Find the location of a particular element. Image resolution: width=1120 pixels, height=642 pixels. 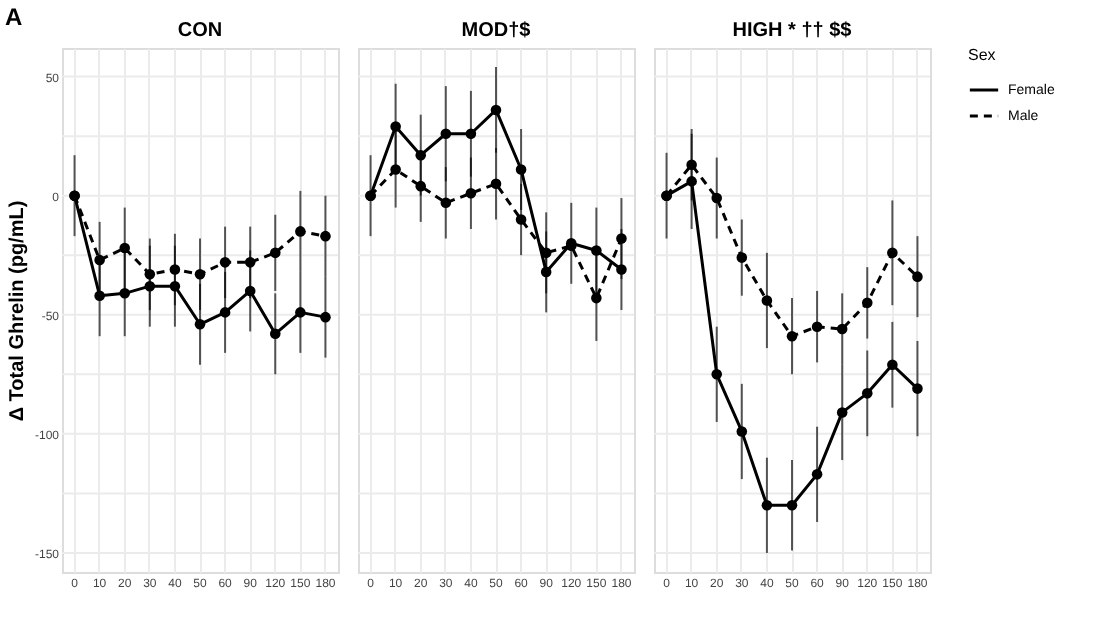

legend-title: Sex is located at coordinates (982, 55).